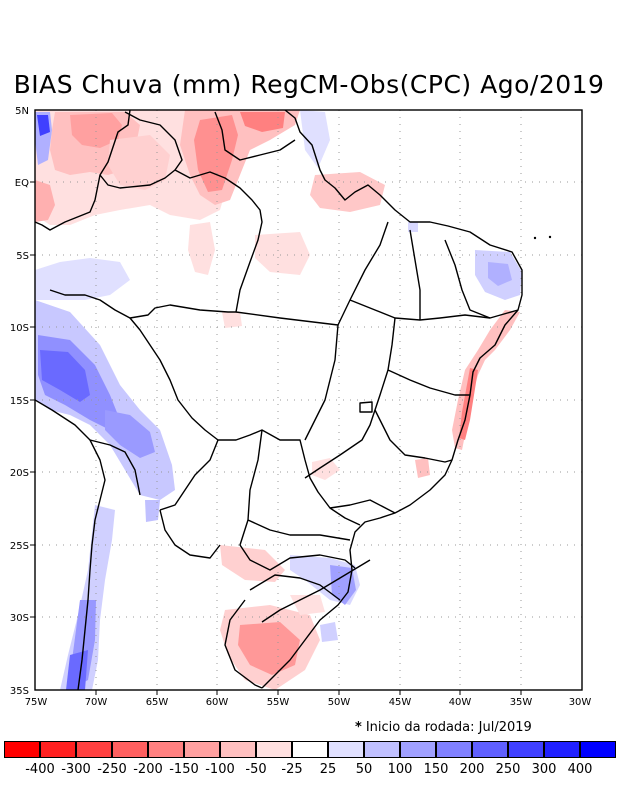 This screenshot has width=618, height=800. Describe the element at coordinates (400, 702) in the screenshot. I see `lon-tick-label: 45W` at that location.